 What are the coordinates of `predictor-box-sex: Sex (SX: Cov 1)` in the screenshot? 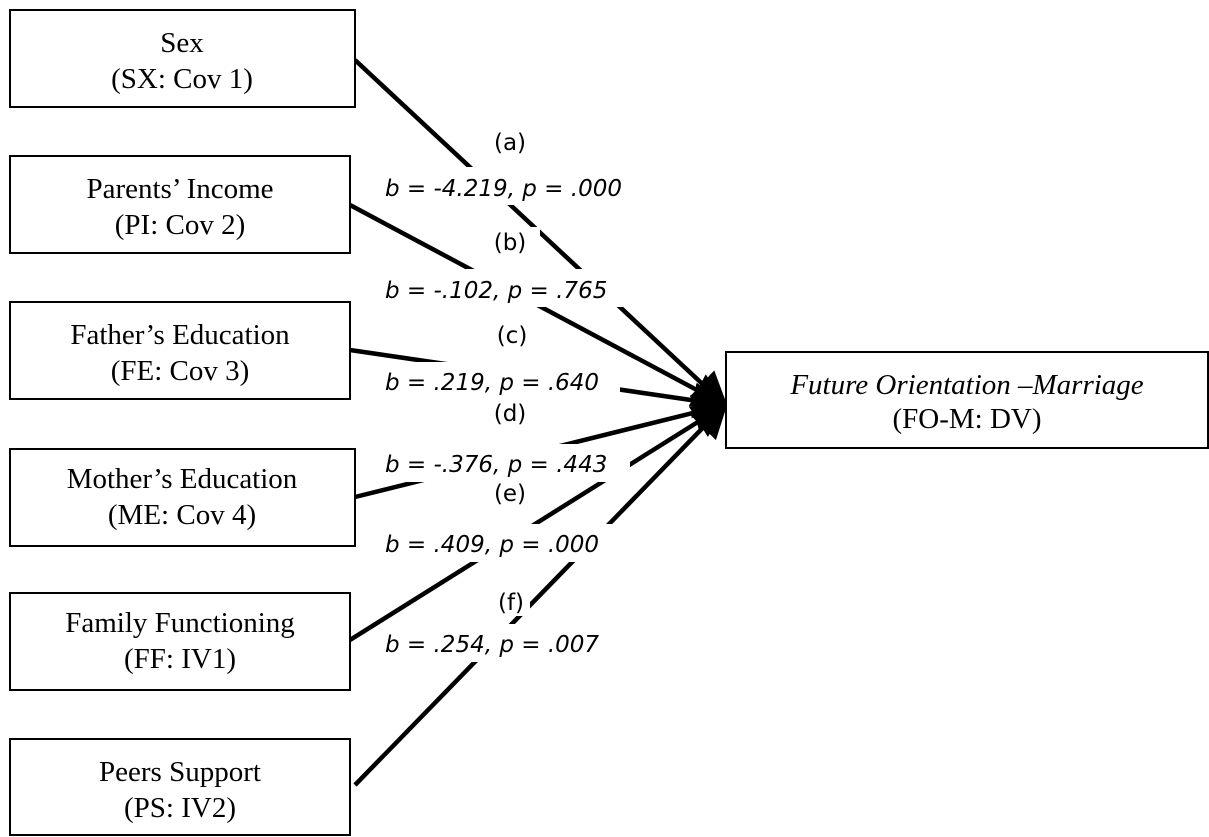 It's located at (182, 58).